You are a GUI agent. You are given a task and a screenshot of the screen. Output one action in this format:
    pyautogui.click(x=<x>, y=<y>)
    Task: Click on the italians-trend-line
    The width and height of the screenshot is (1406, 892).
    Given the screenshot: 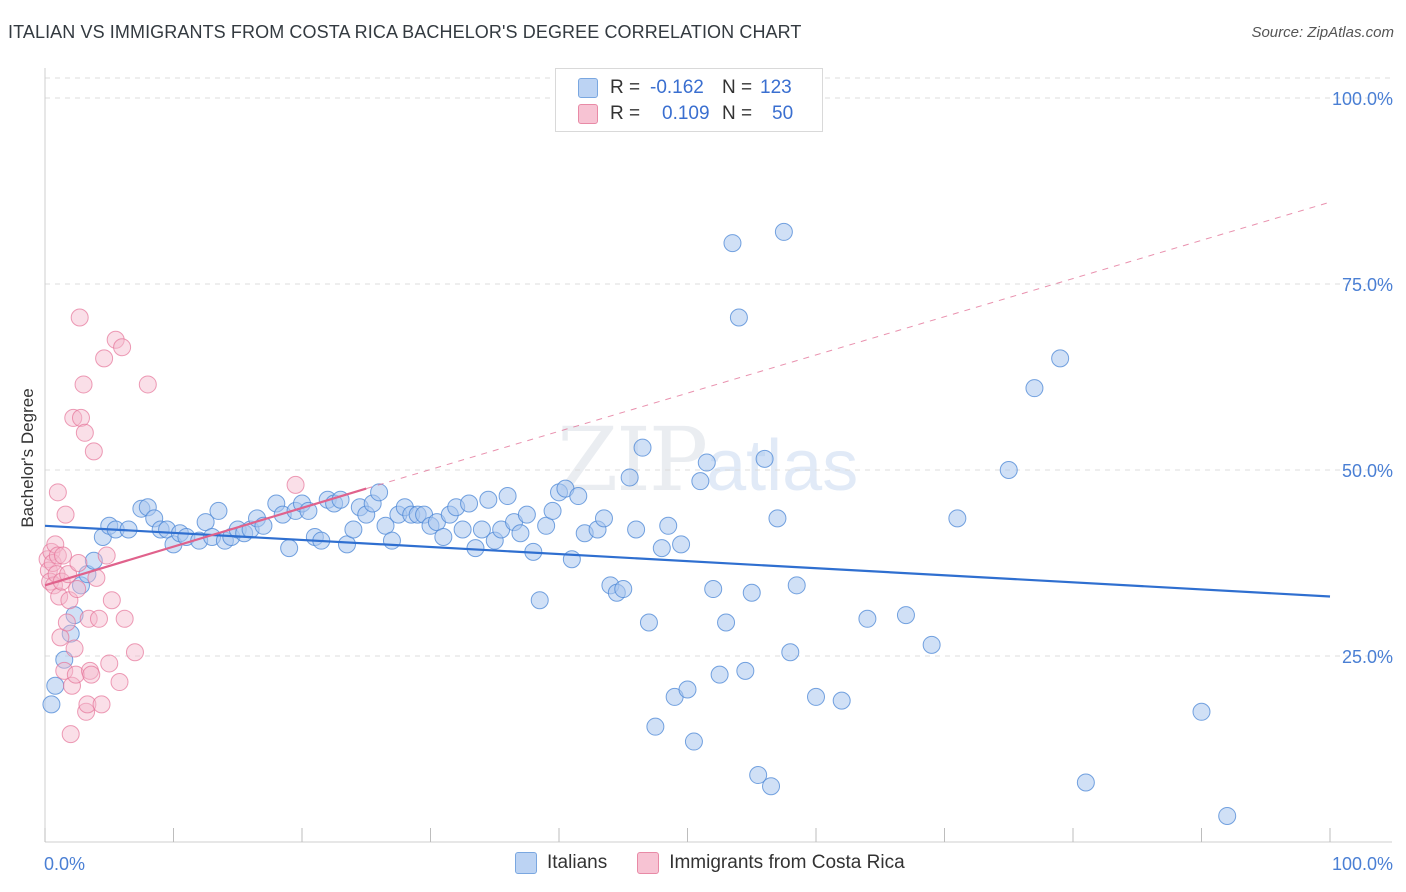 What is the action you would take?
    pyautogui.click(x=687, y=561)
    